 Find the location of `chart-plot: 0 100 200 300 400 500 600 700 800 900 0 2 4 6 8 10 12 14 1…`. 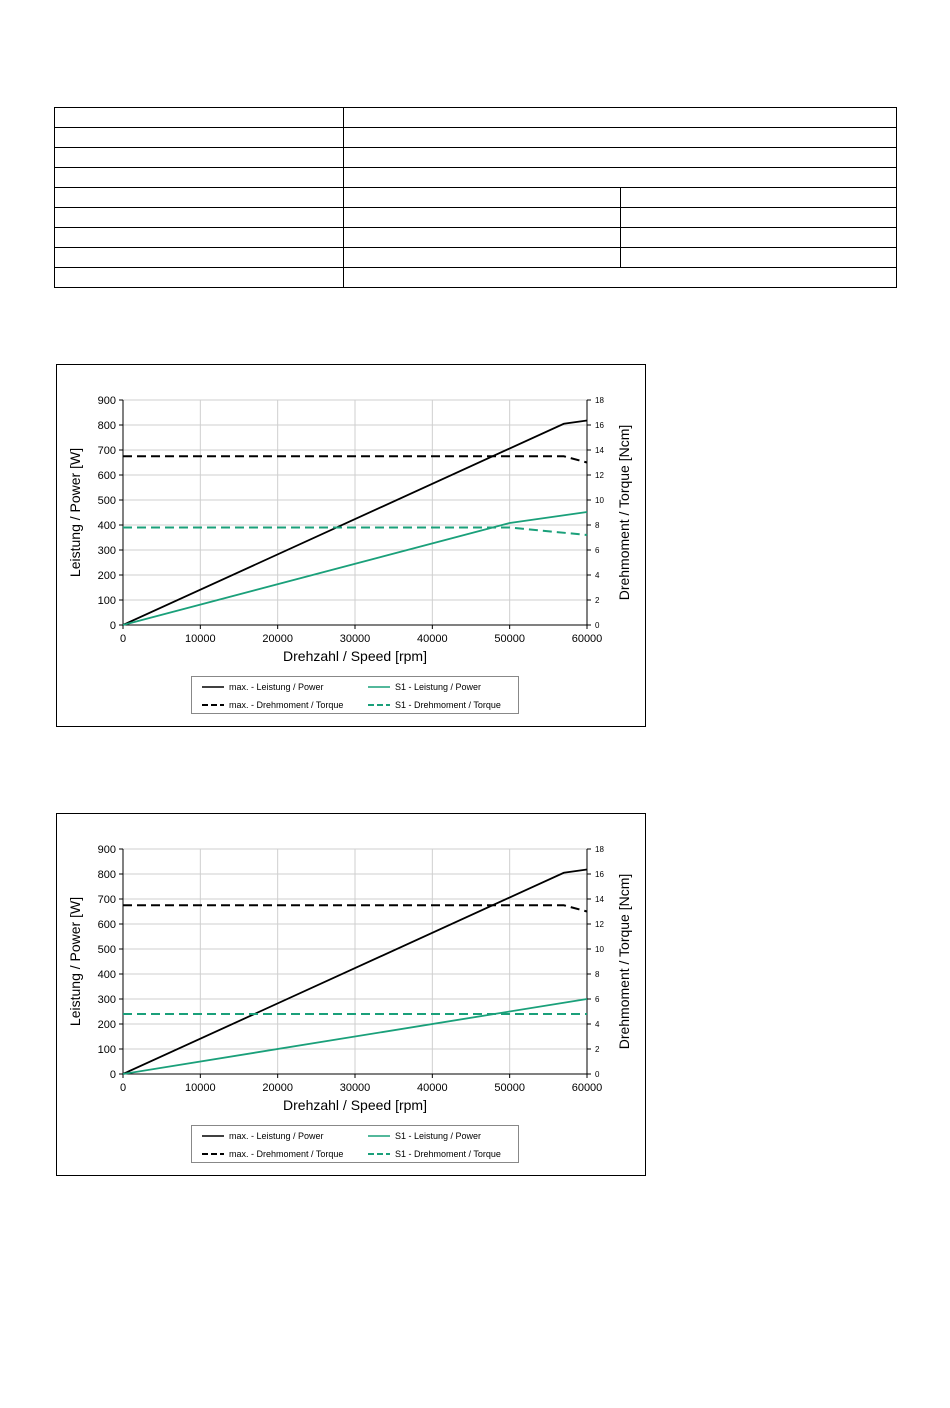

chart-plot: 0 100 200 300 400 500 600 700 800 900 0 2 4 6 8 10 12 14 1… is located at coordinates (349, 978).